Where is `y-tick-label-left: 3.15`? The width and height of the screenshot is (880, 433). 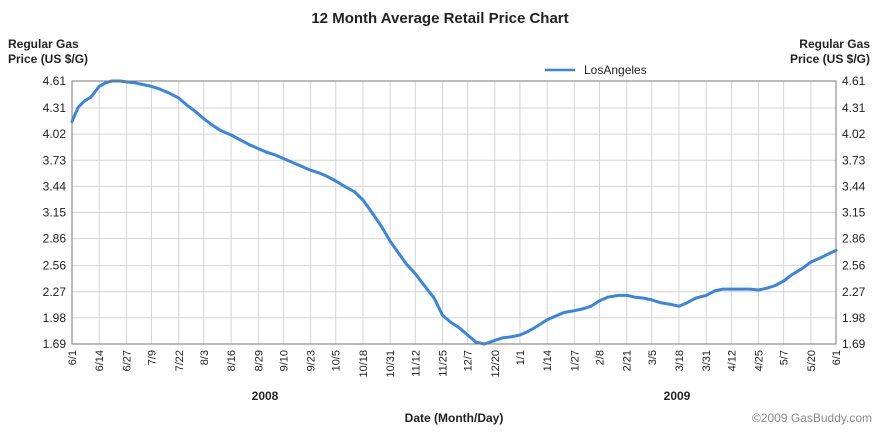 y-tick-label-left: 3.15 is located at coordinates (55, 213).